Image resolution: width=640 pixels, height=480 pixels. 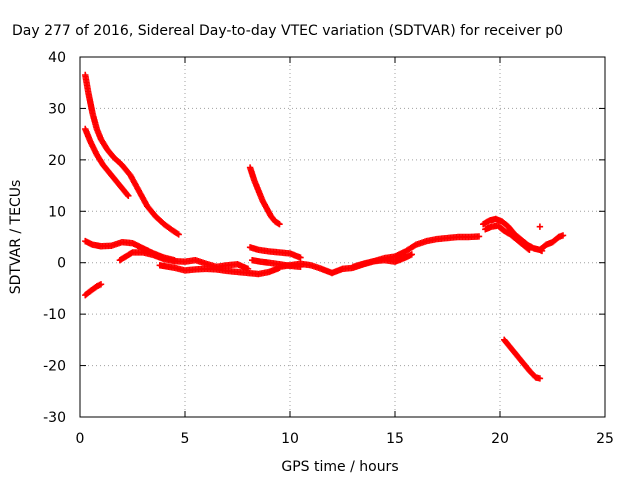 What do you see at coordinates (57, 58) in the screenshot?
I see `y-tick-label: 40` at bounding box center [57, 58].